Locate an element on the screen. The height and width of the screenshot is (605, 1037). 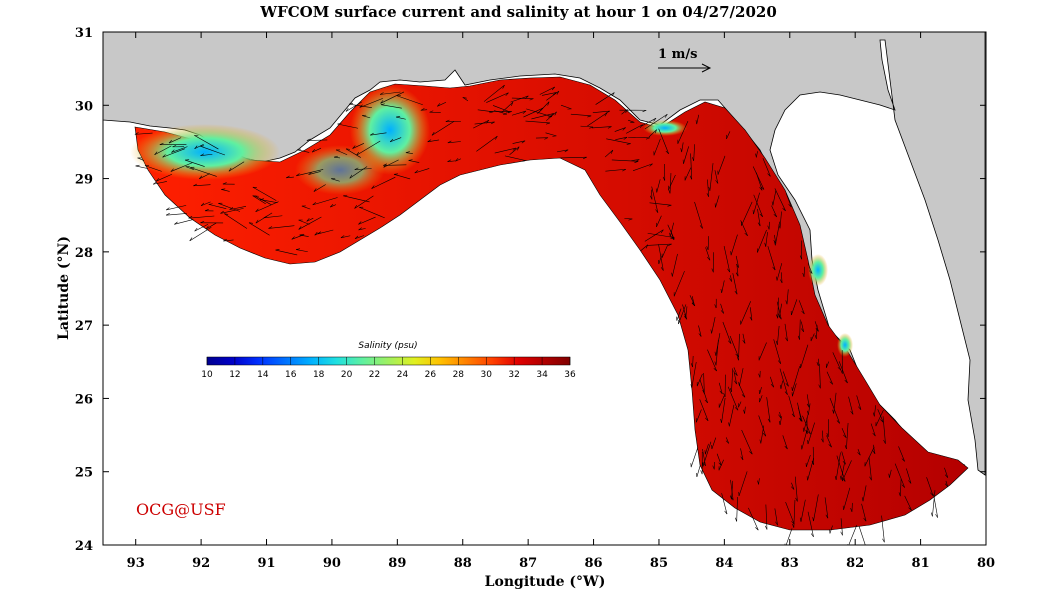
colorbar-tick-label: 24 is located at coordinates (403, 375).